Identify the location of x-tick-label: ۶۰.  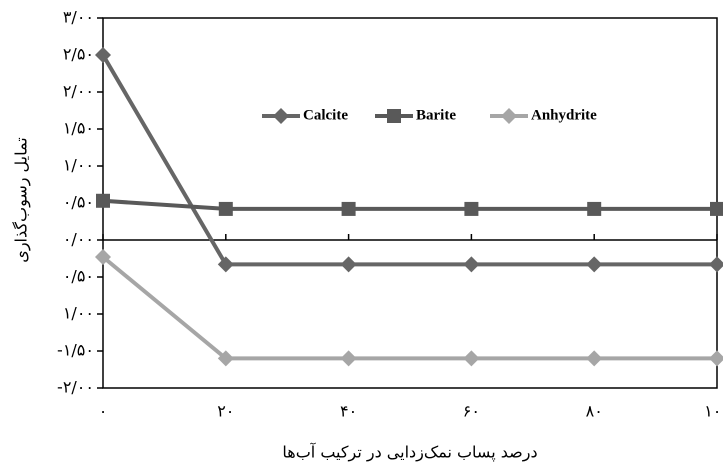
(471, 411).